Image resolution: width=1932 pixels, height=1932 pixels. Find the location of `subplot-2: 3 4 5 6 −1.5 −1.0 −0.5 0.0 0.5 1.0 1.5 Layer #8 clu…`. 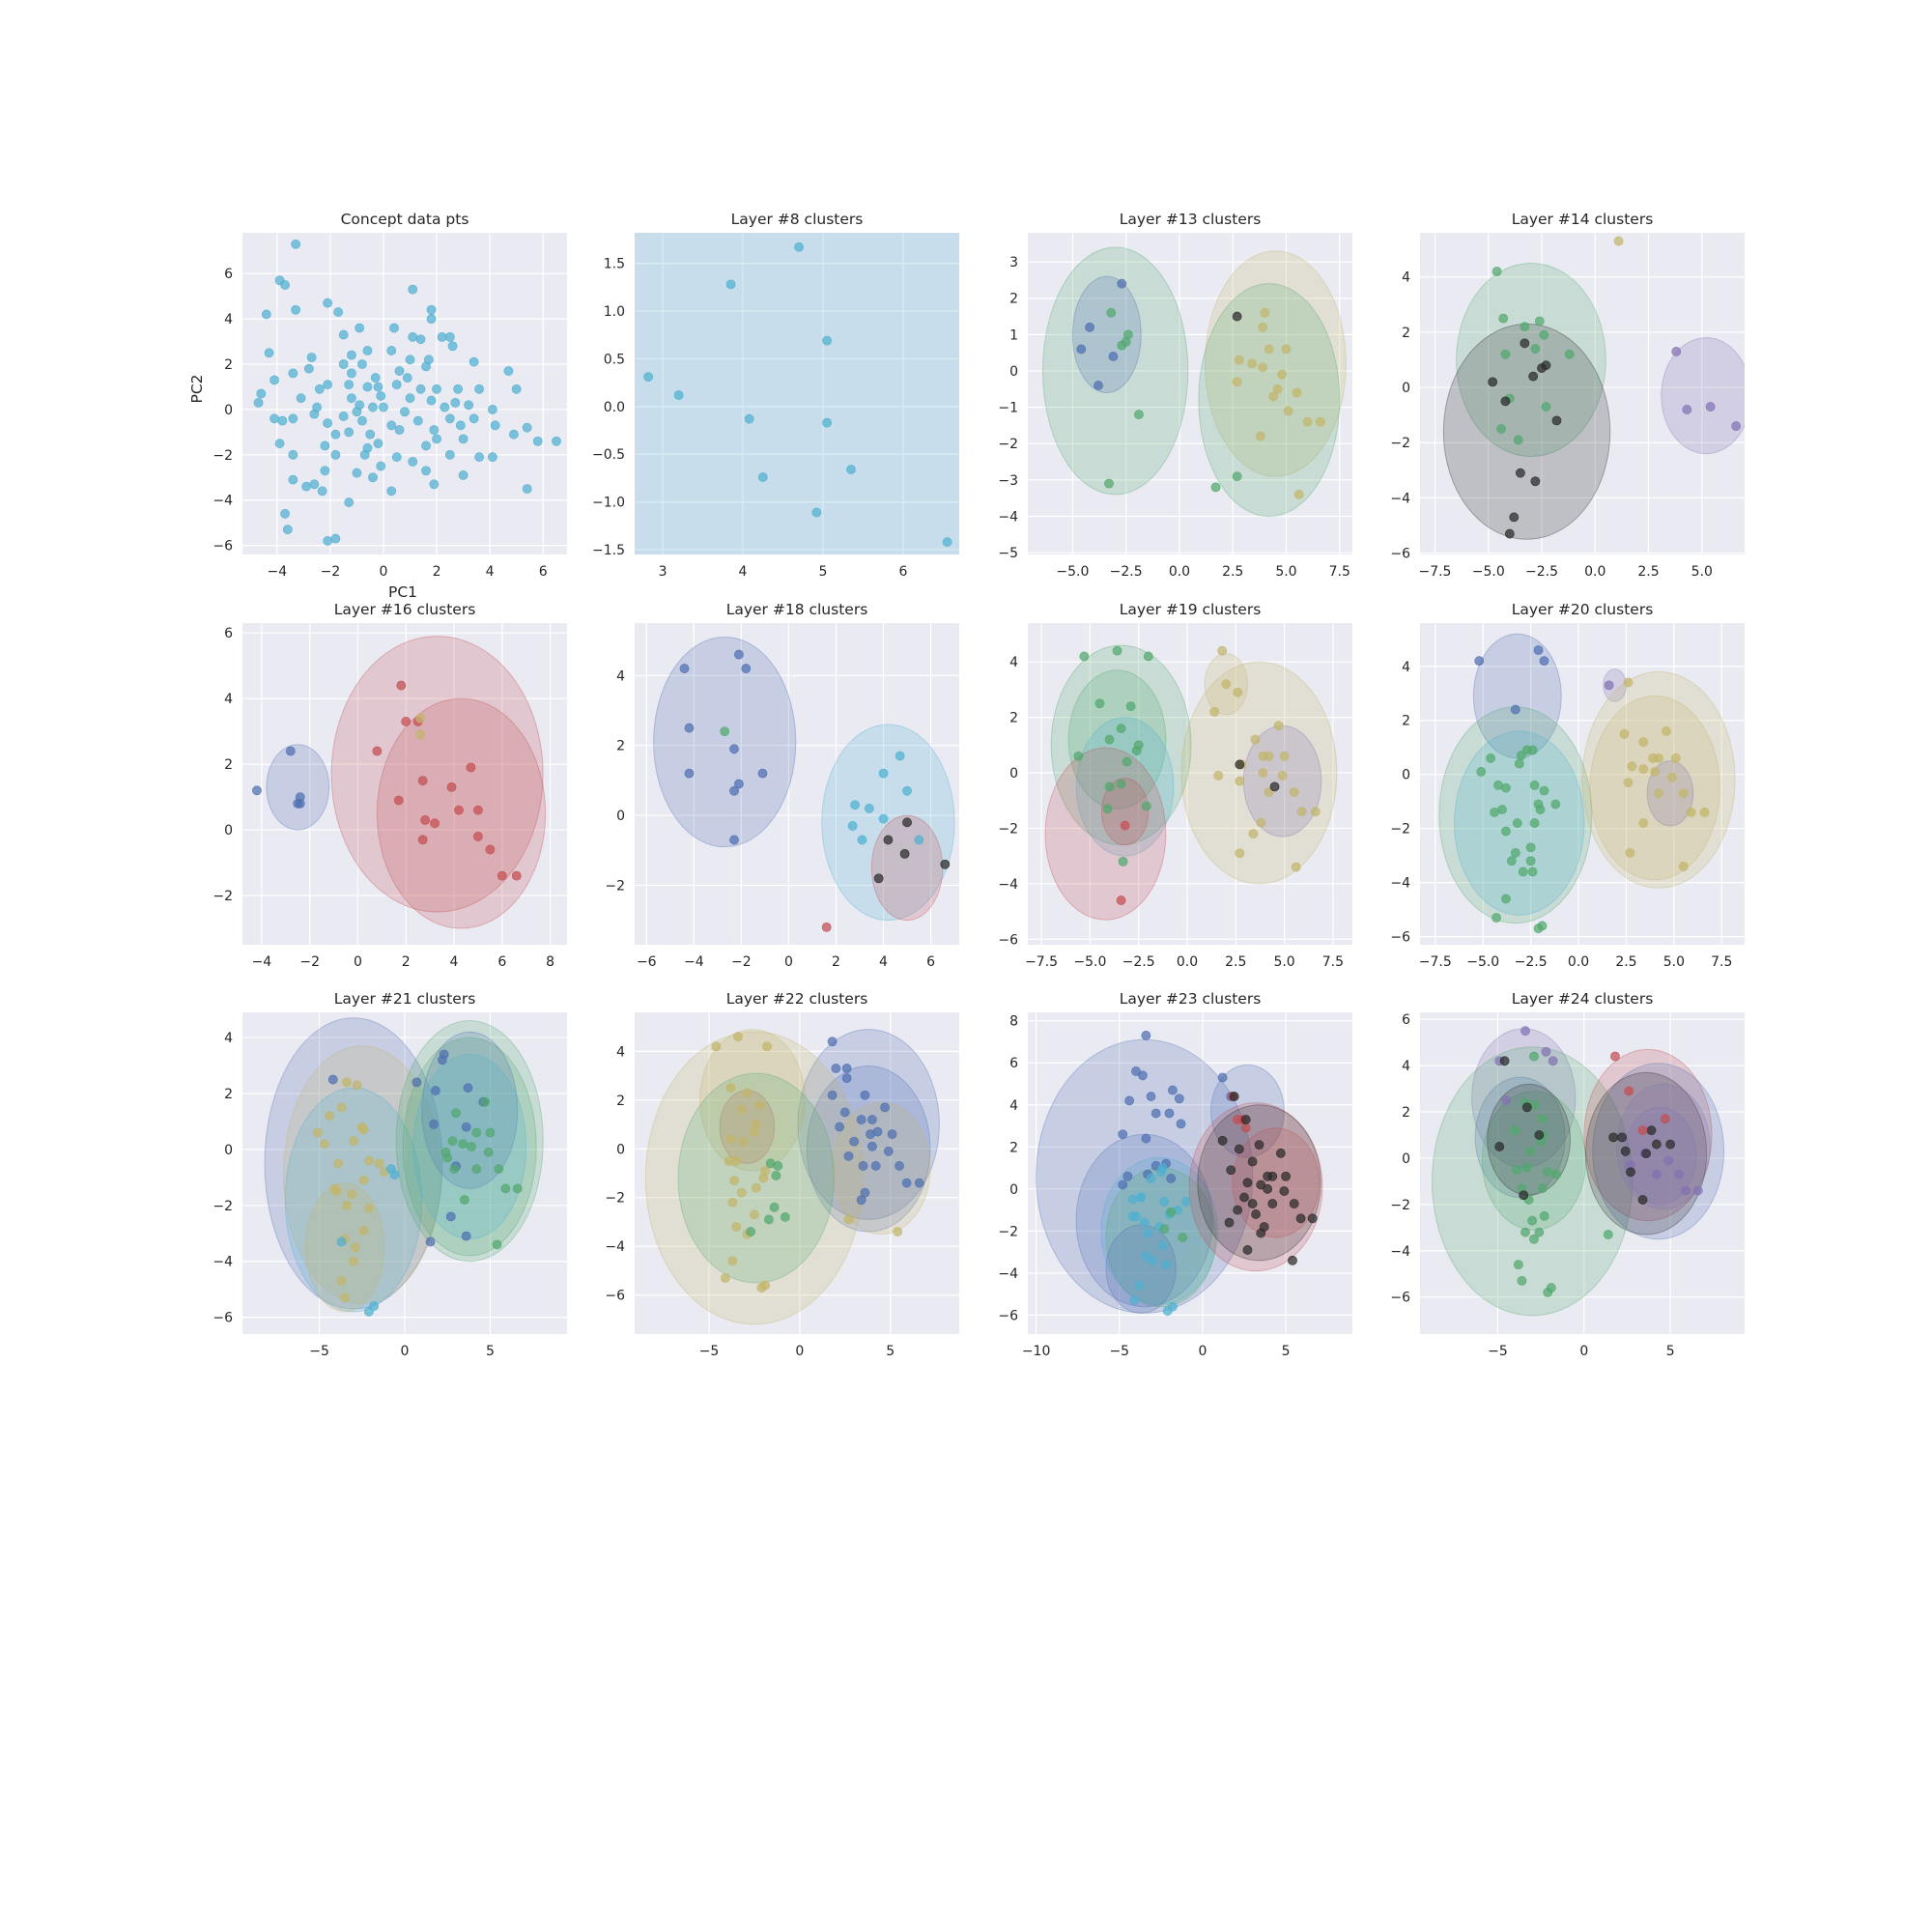

subplot-2: 3 4 5 6 −1.5 −1.0 −0.5 0.0 0.5 1.0 1.5 Layer #8 clu… is located at coordinates (775, 395).